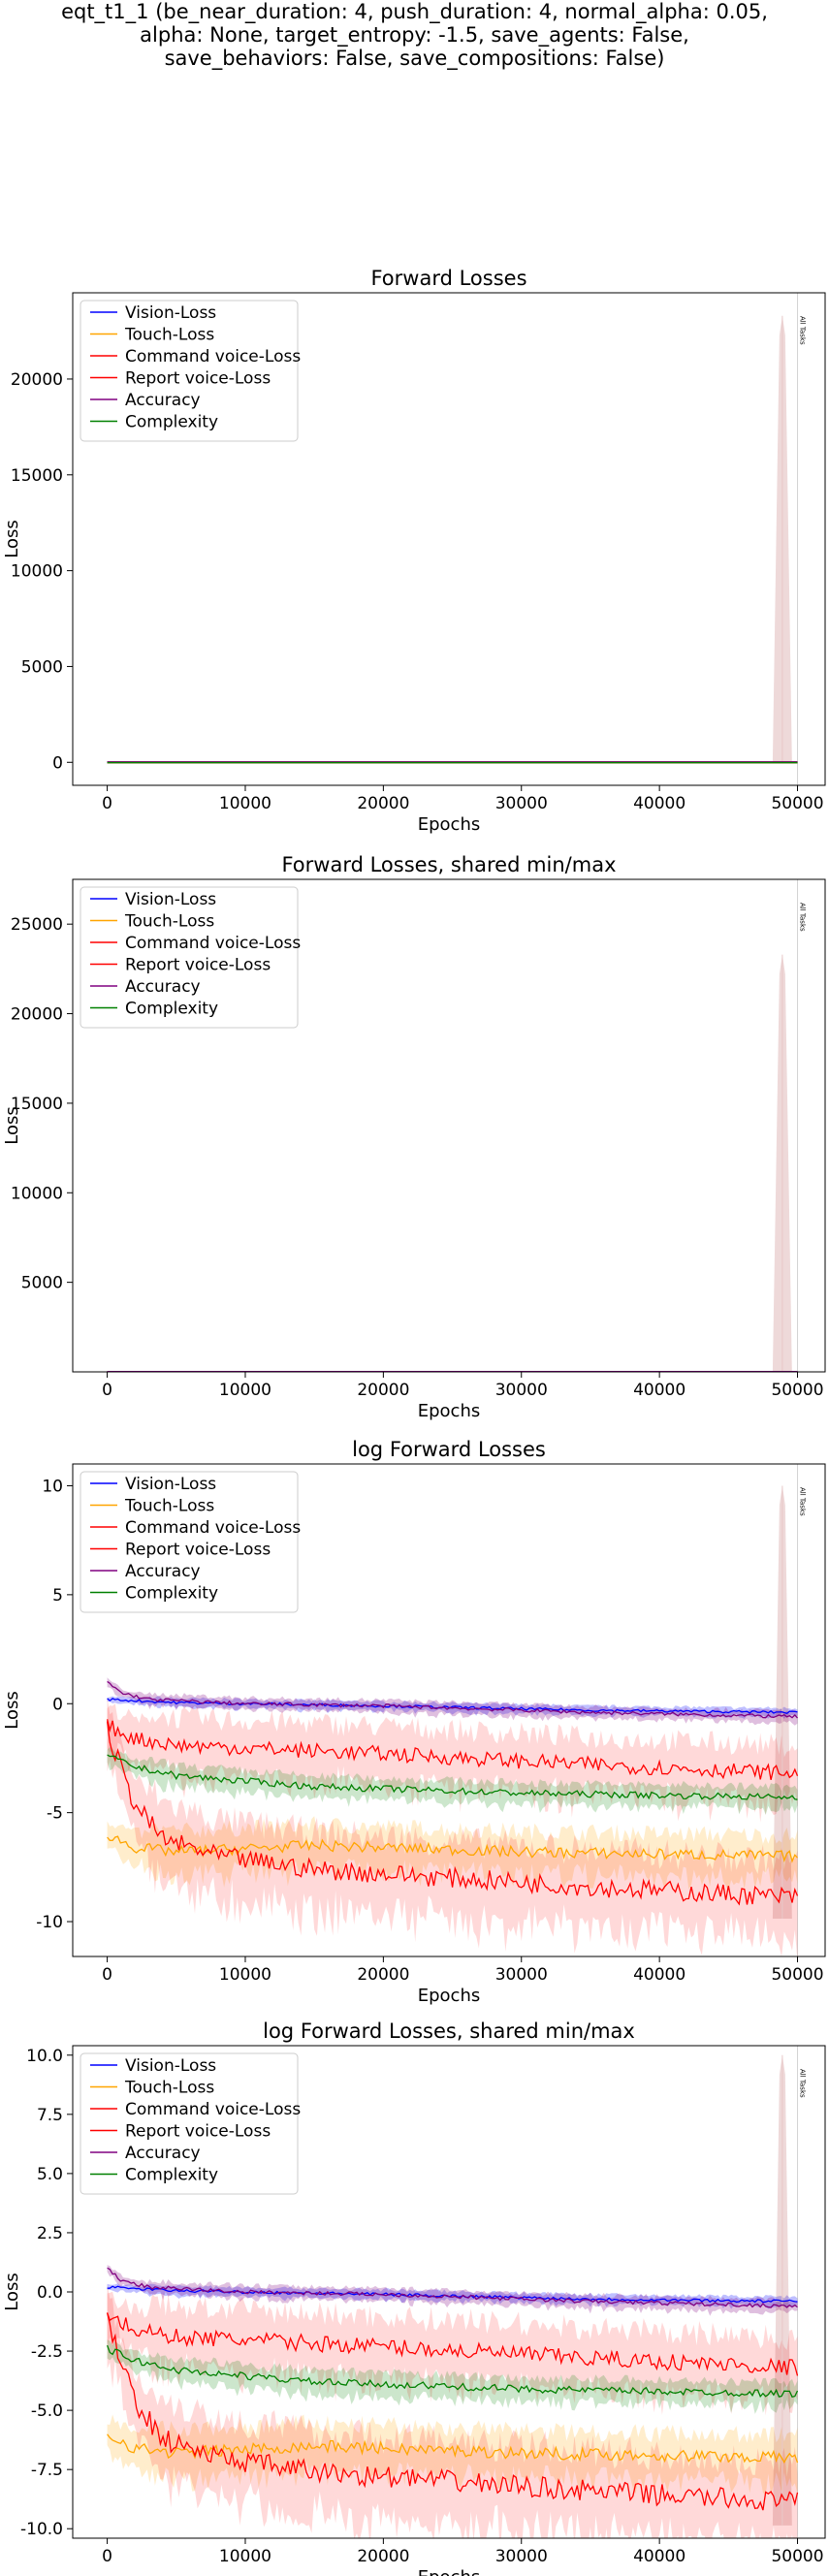 The width and height of the screenshot is (829, 2576). I want to click on band-command-voice-loss, so click(452, 1763).